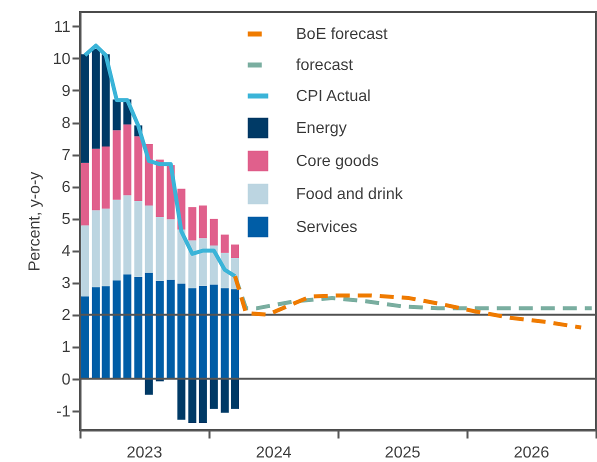 Image resolution: width=597 pixels, height=462 pixels. What do you see at coordinates (66, 155) in the screenshot?
I see `y-tick-label: 7` at bounding box center [66, 155].